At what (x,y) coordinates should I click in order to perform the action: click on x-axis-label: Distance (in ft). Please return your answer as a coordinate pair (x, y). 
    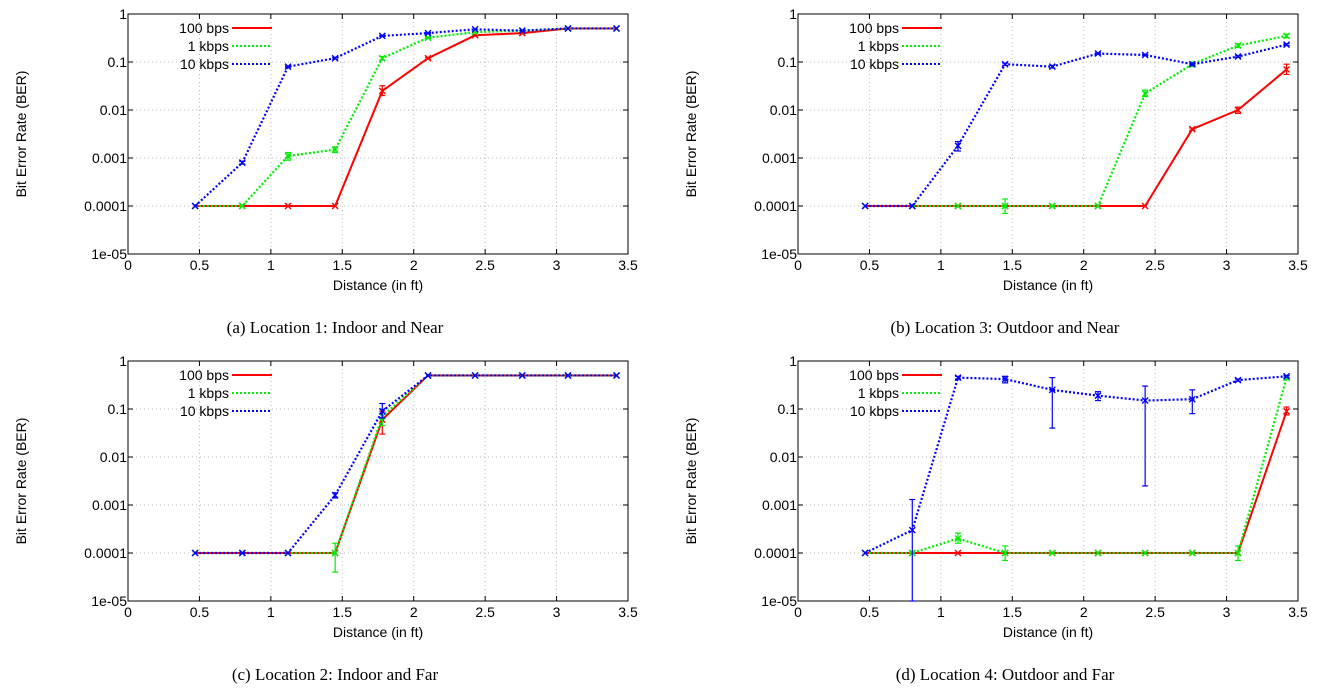
    Looking at the image, I should click on (1048, 632).